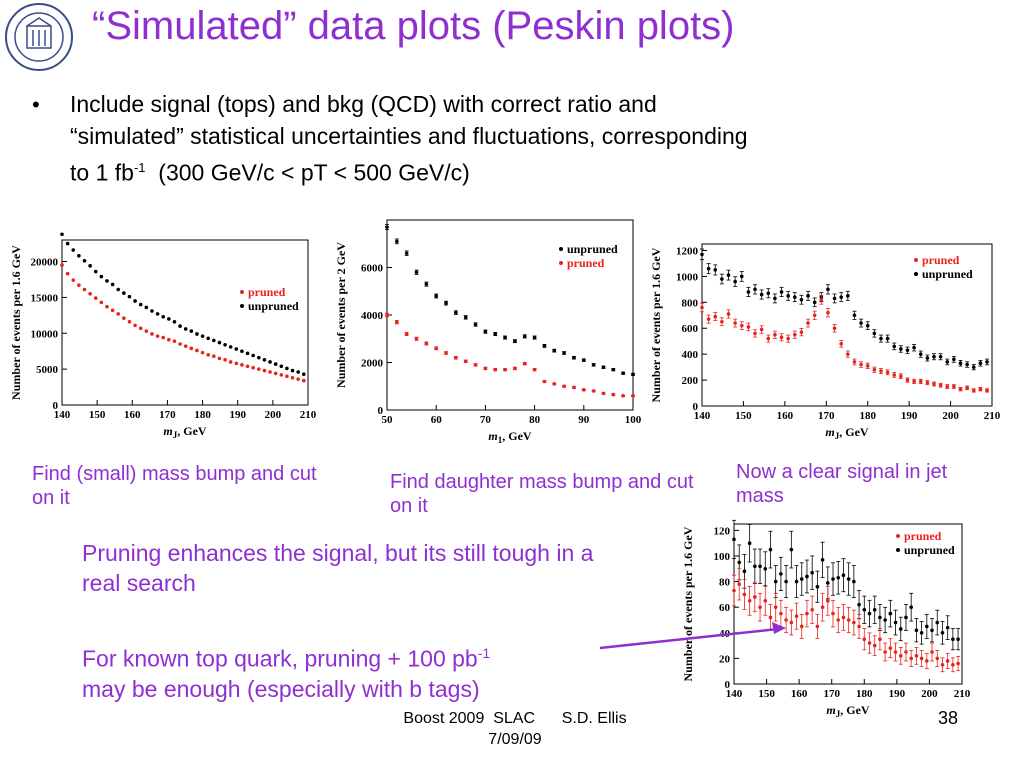 The width and height of the screenshot is (1024, 768). I want to click on x-axis-label-main: m, so click(492, 436).